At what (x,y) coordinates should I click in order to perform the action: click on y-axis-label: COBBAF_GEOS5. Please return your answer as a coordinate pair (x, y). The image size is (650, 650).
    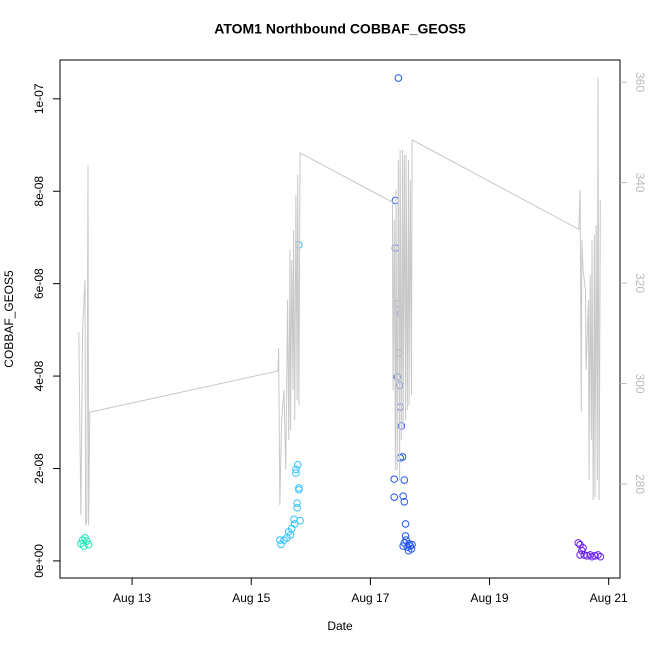
    Looking at the image, I should click on (9, 319).